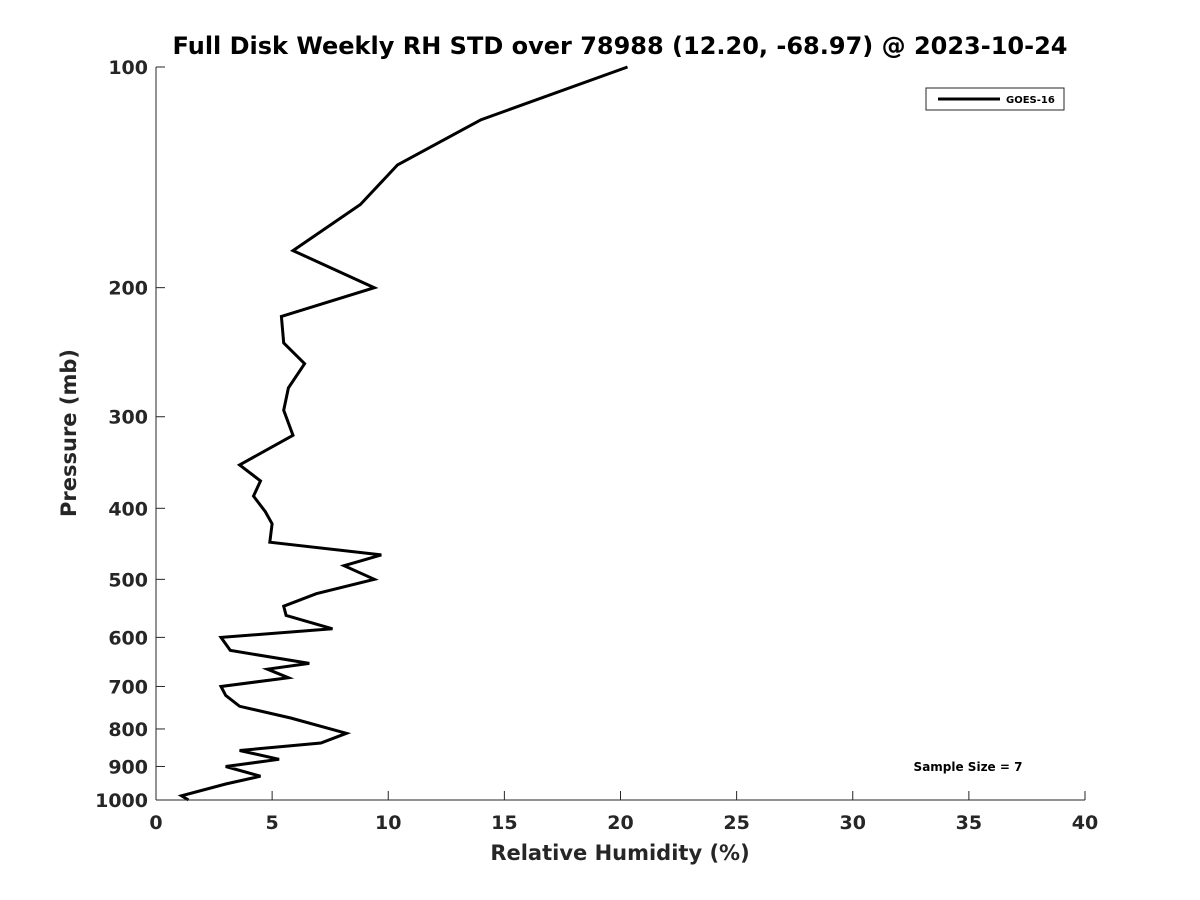  Describe the element at coordinates (128, 730) in the screenshot. I see `y-tick-label: 800` at that location.